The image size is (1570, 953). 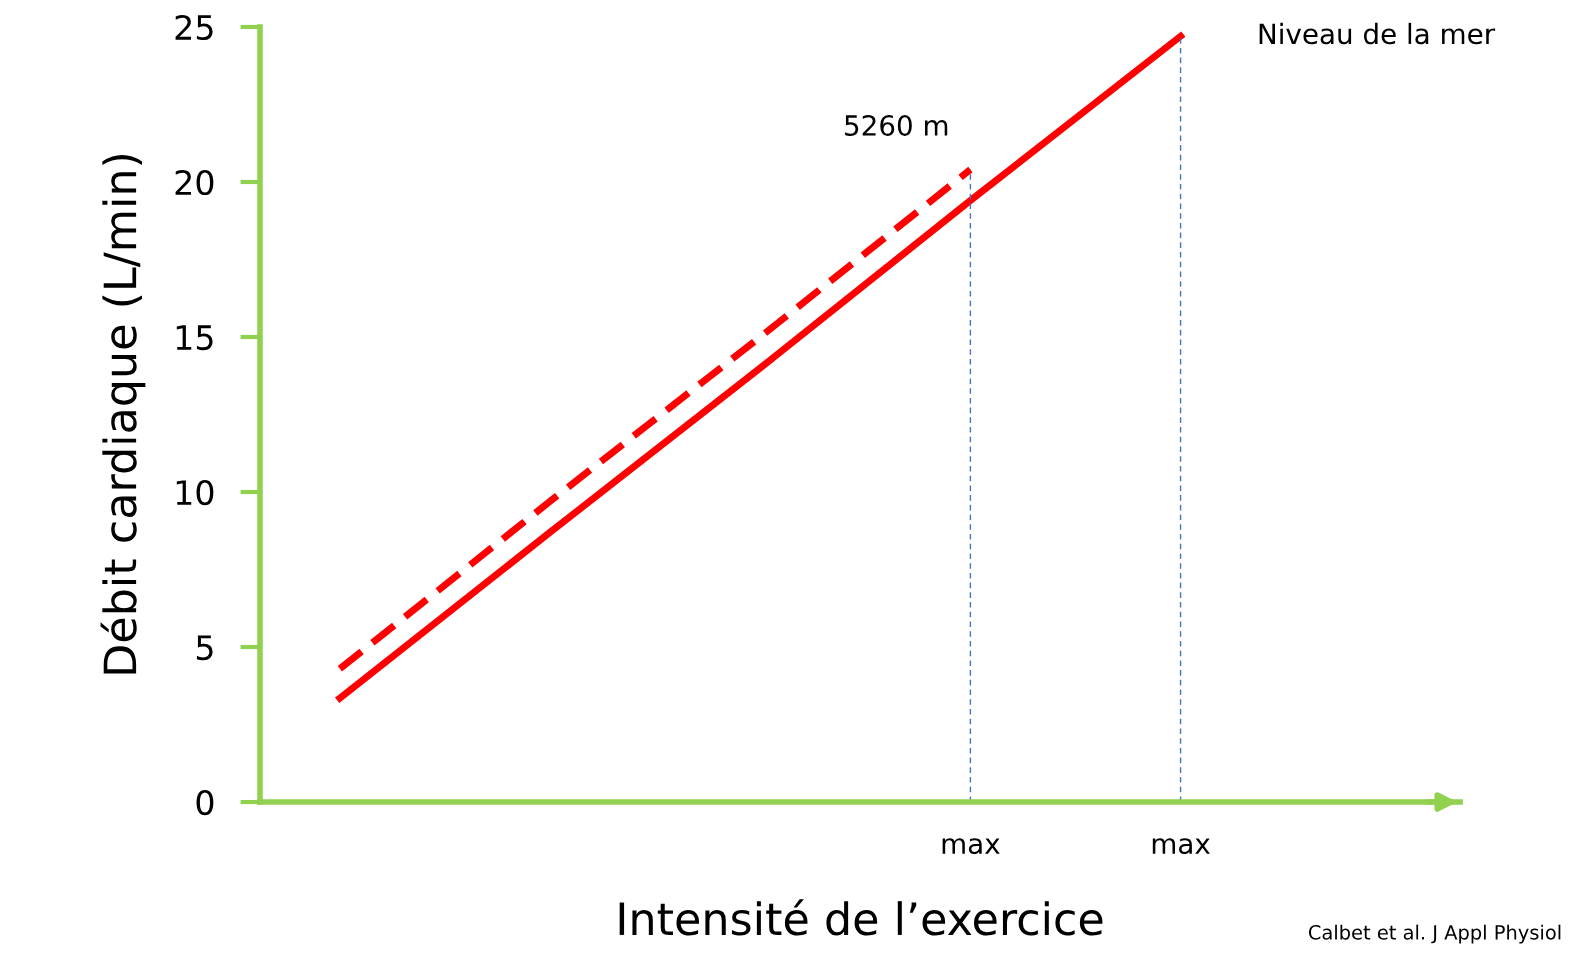 I want to click on x-axis-title: Intensité de l’exercice, so click(x=861, y=917).